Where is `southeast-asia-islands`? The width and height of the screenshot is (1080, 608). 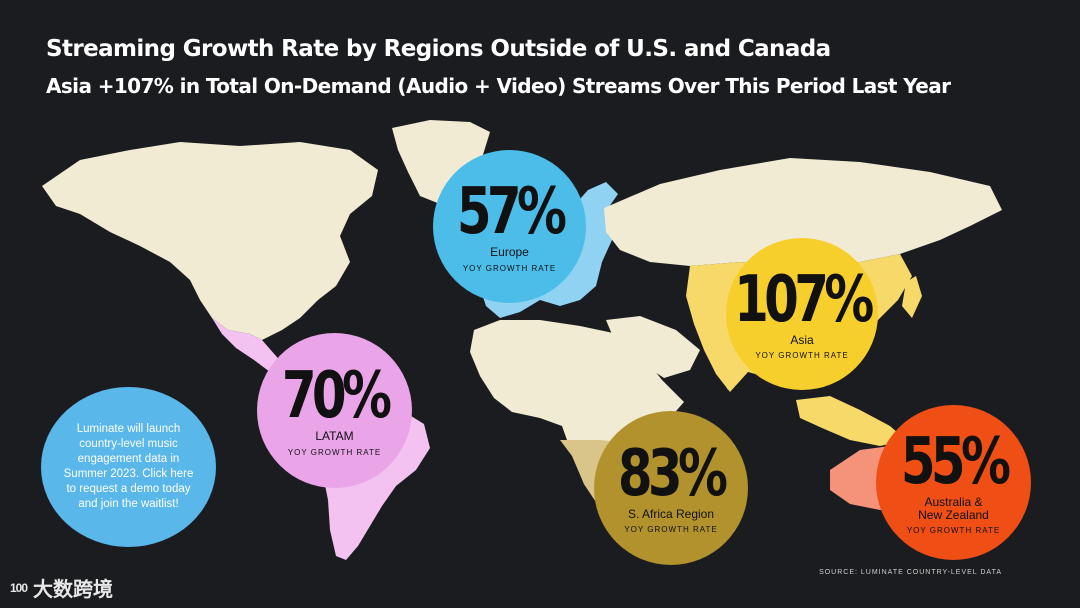
southeast-asia-islands is located at coordinates (851, 421).